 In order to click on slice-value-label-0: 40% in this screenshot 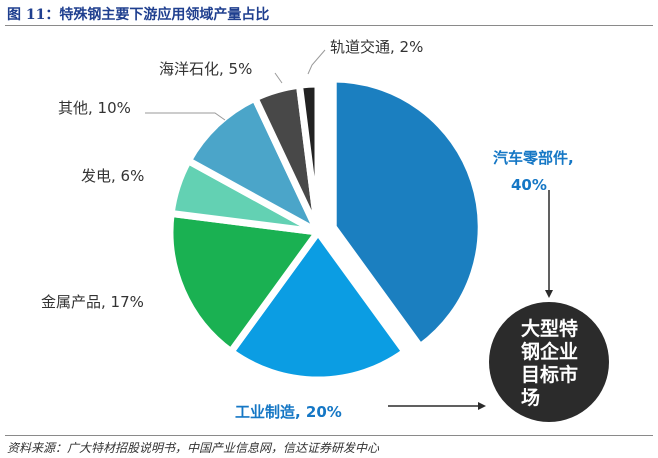, I will do `click(529, 185)`.